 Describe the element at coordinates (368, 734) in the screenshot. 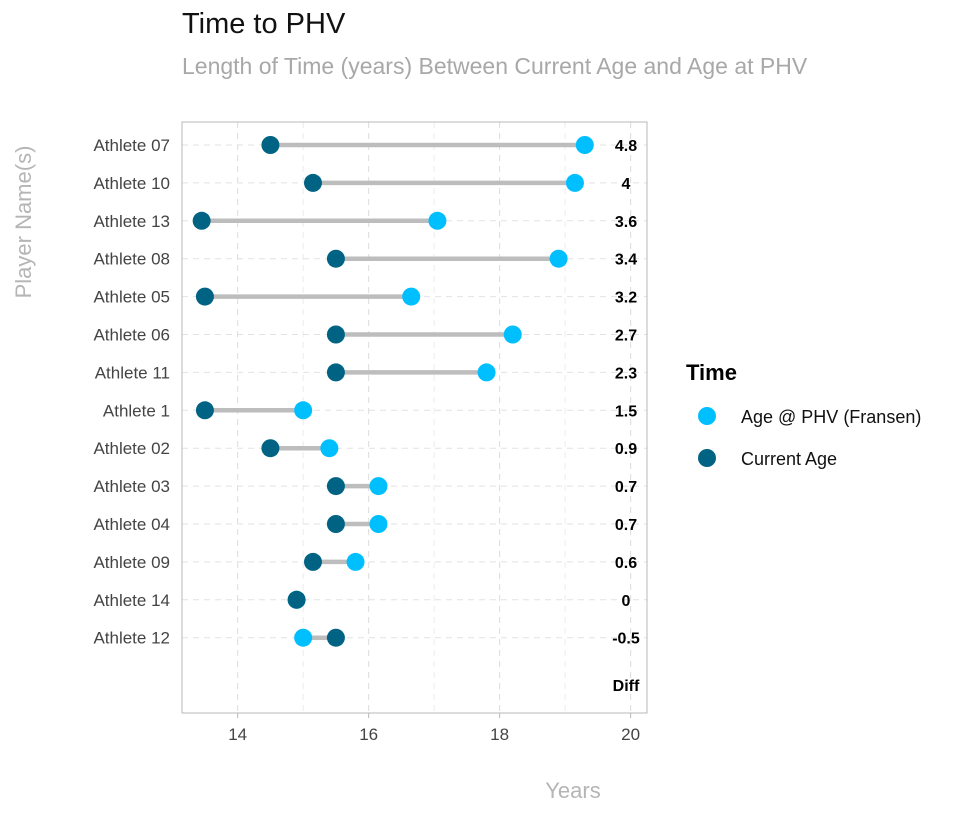

I see `x-tick-label: 16` at that location.